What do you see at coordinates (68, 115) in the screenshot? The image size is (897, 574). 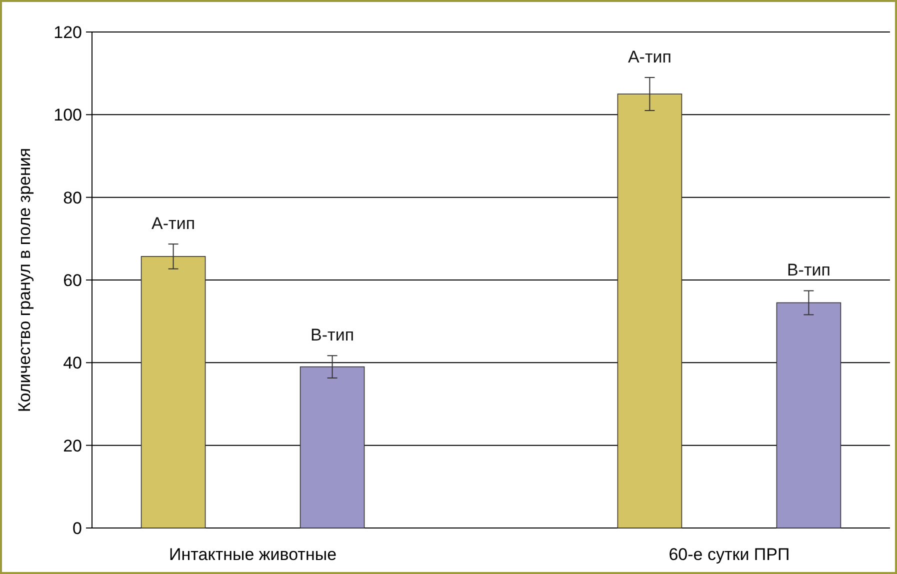 I see `y-tick-label: 100` at bounding box center [68, 115].